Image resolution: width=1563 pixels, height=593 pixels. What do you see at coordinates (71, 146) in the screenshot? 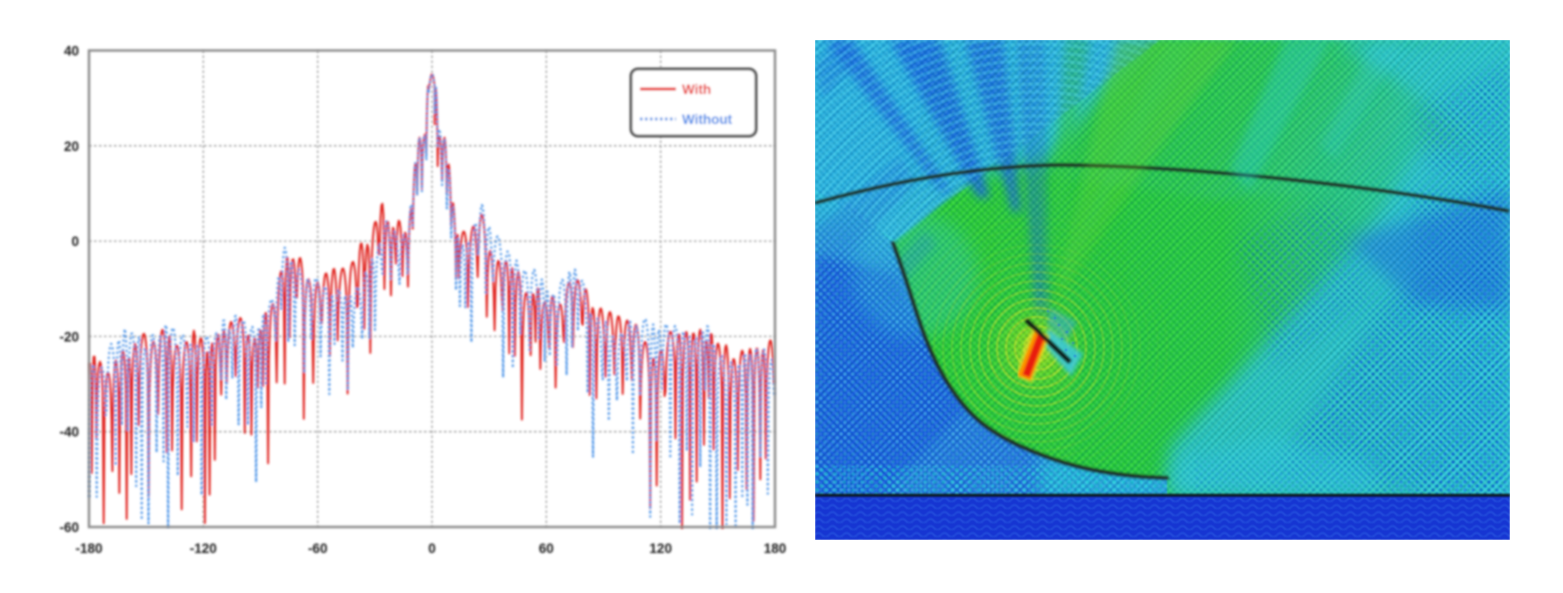
I see `svg-text: 20` at bounding box center [71, 146].